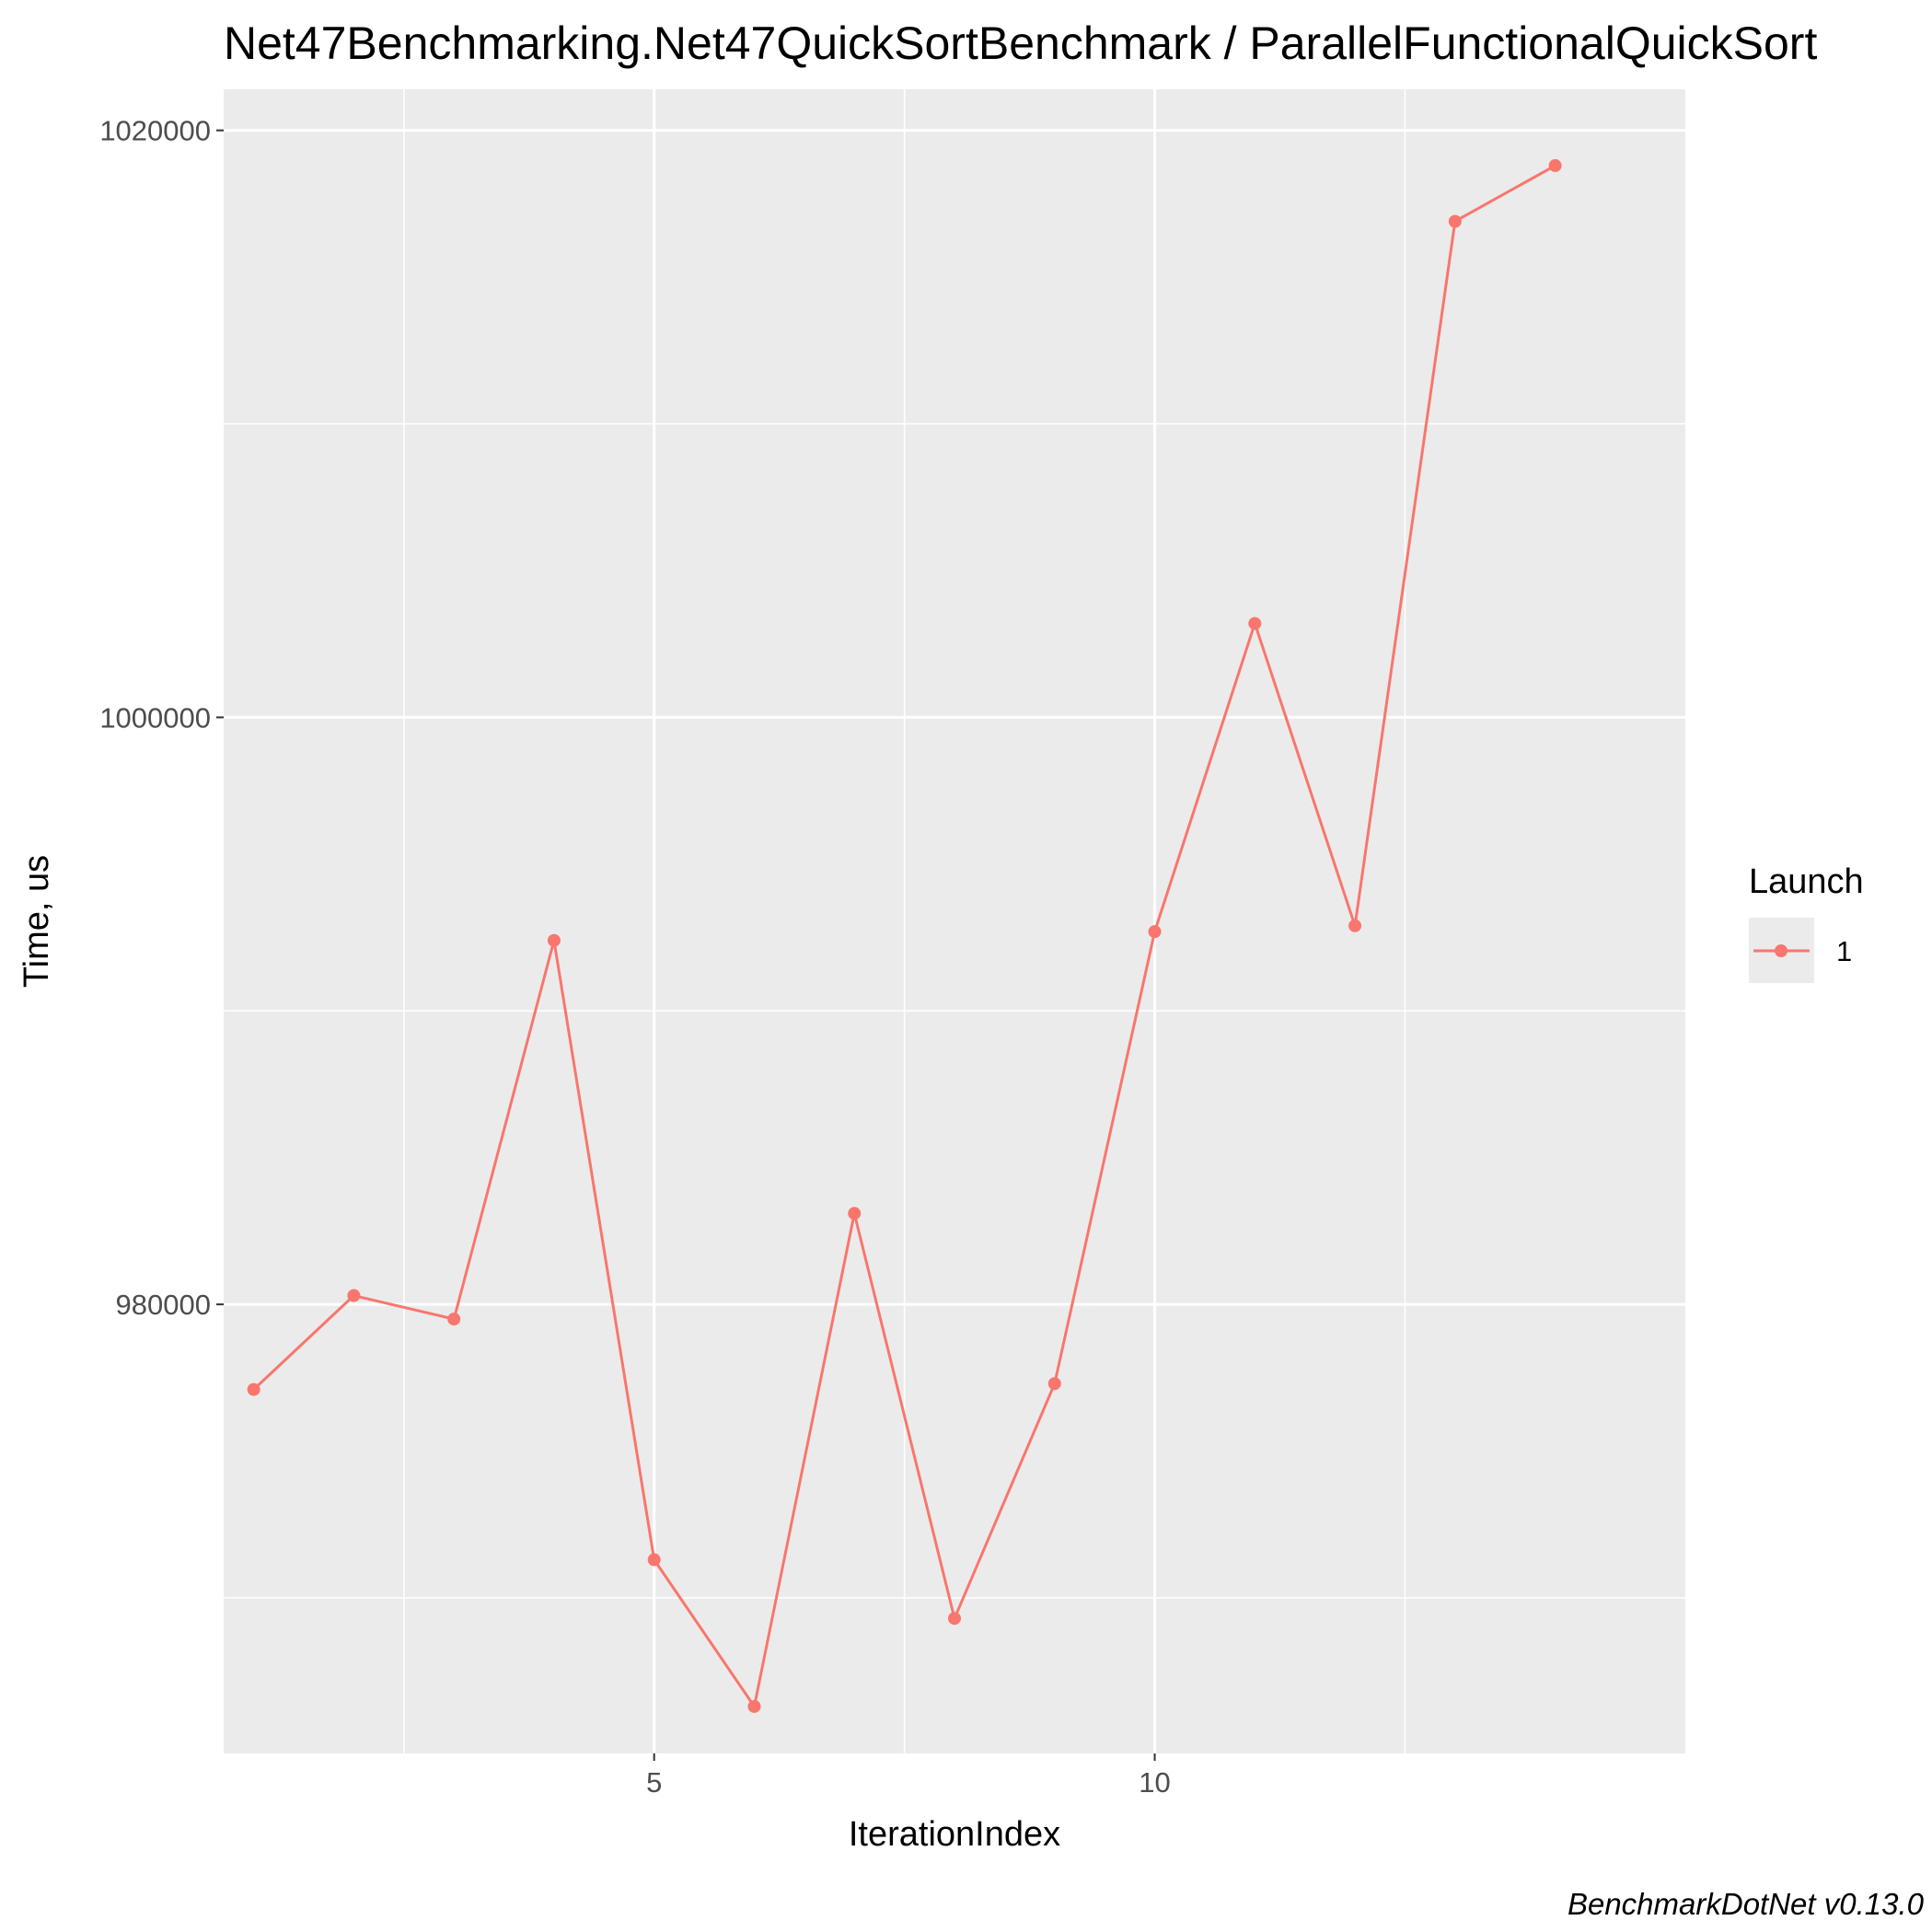  What do you see at coordinates (1807, 882) in the screenshot?
I see `legend-title: Launch` at bounding box center [1807, 882].